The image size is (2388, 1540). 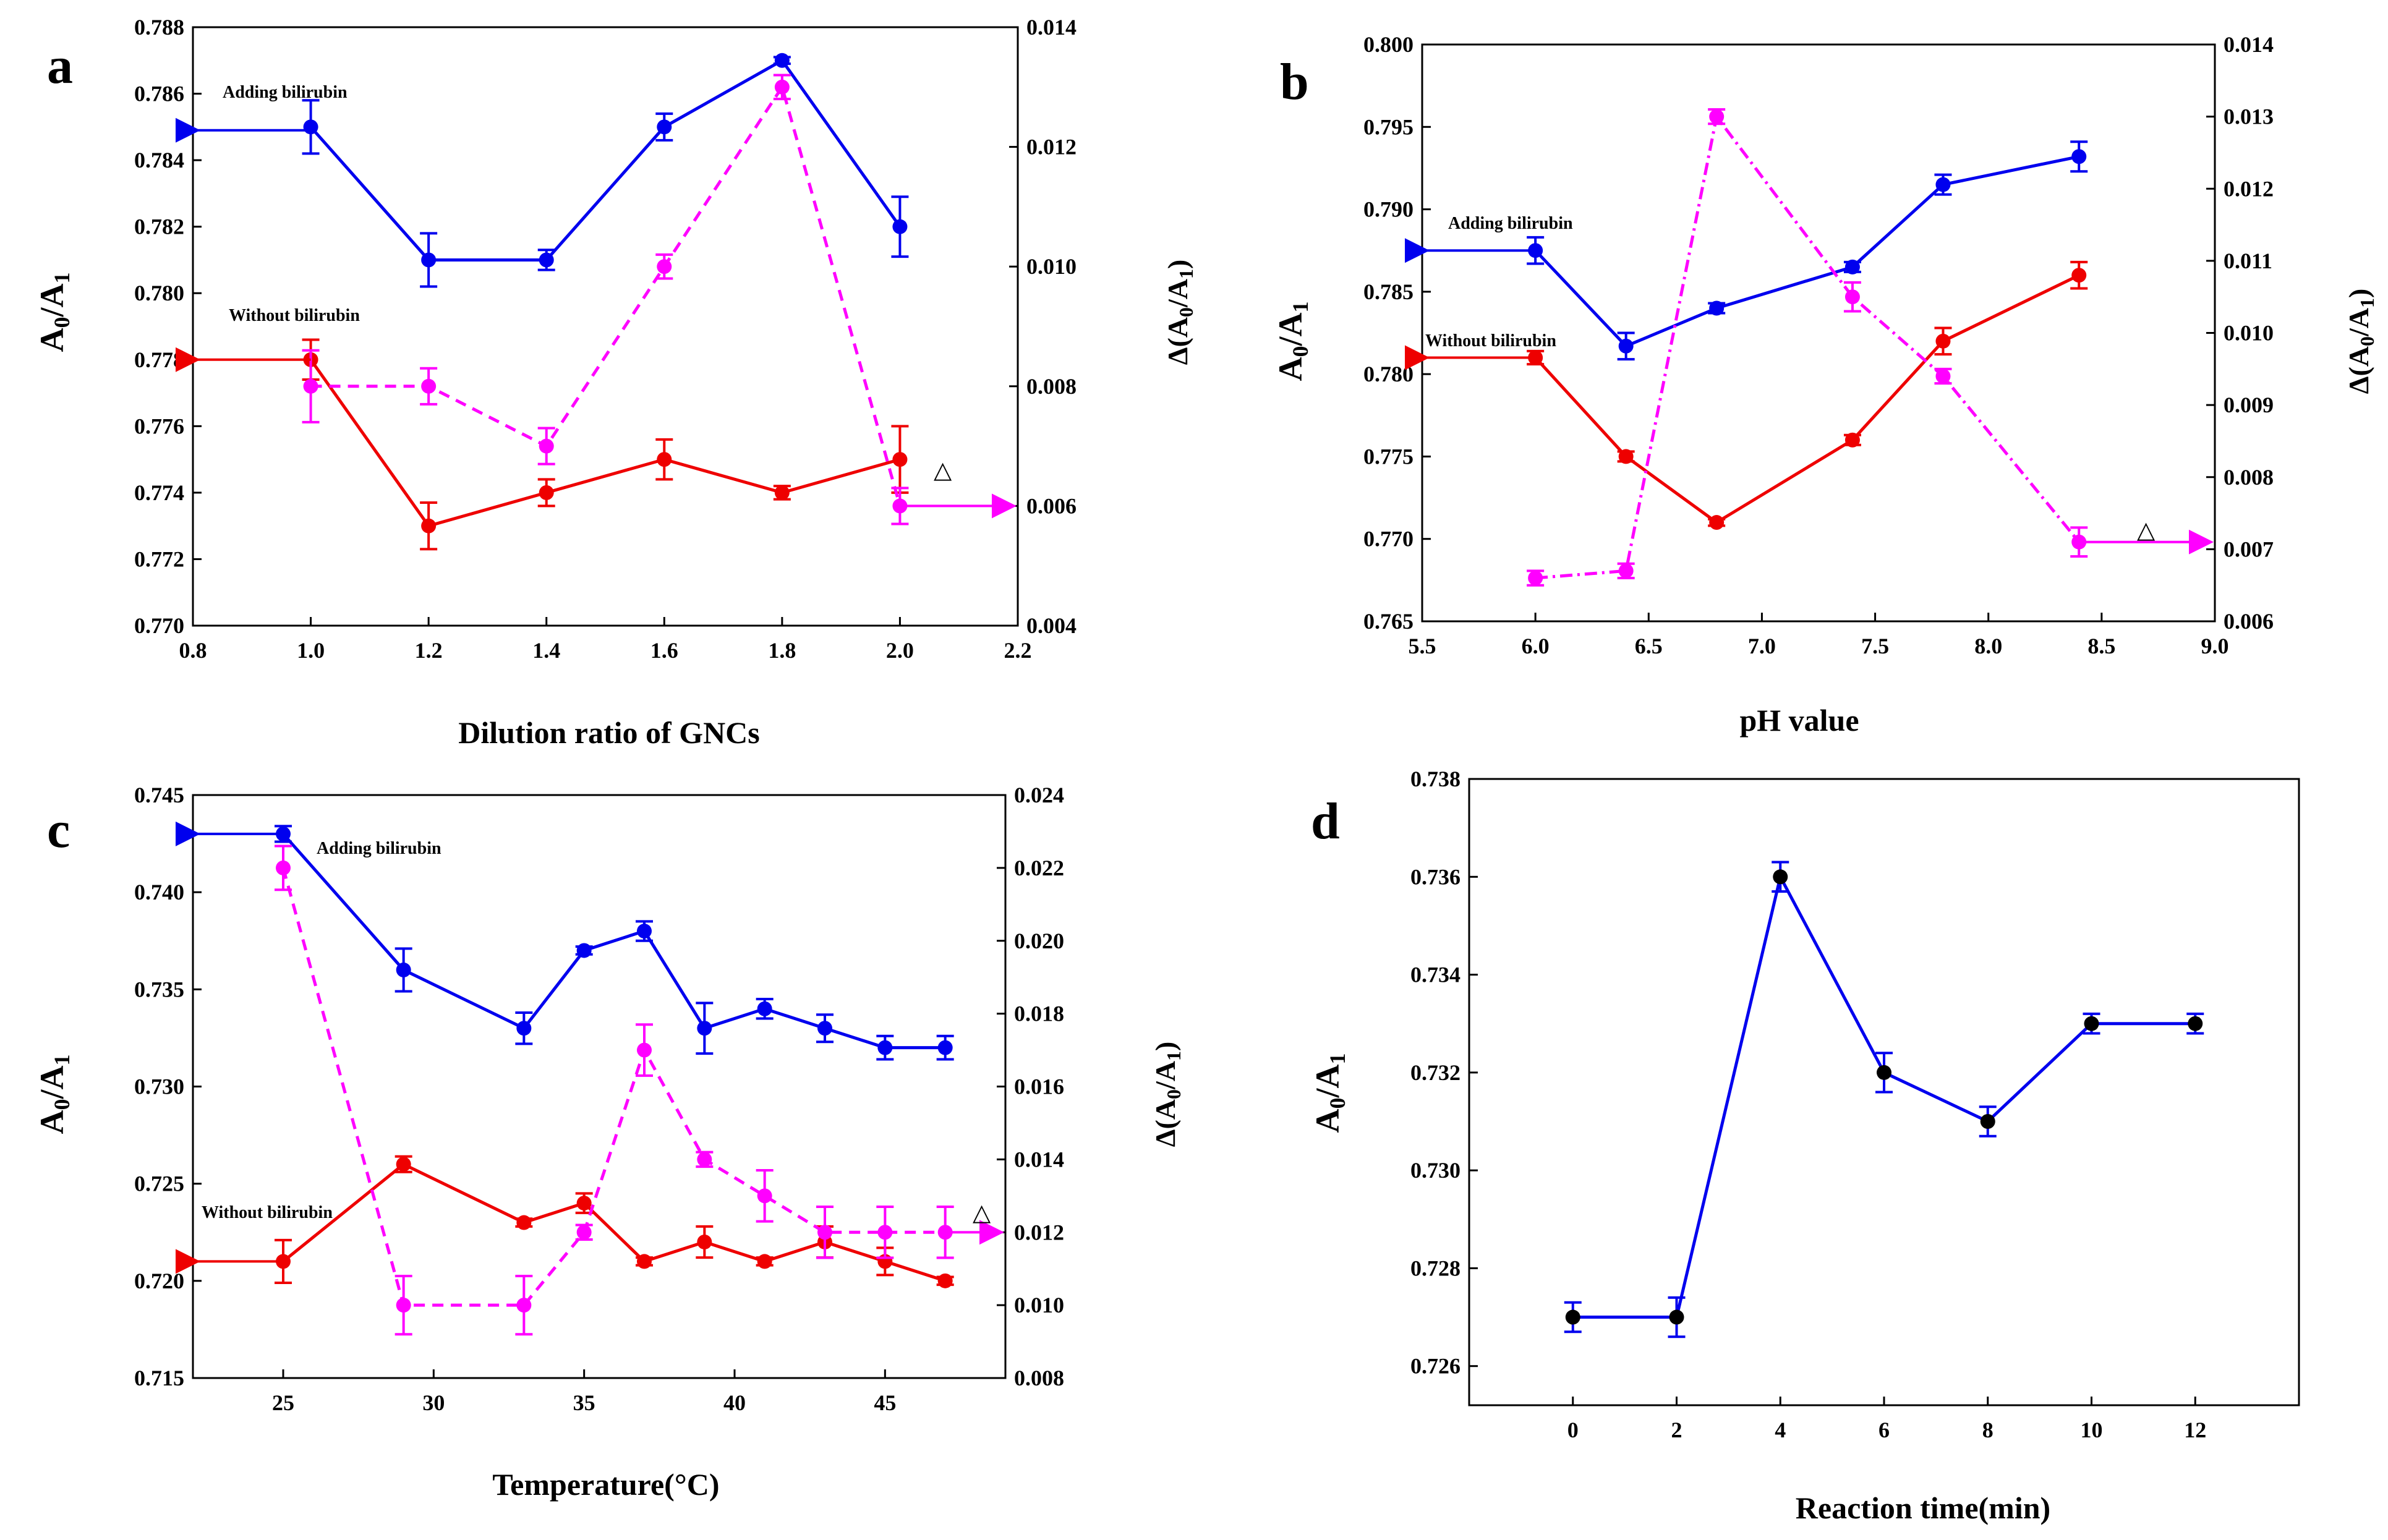 I want to click on x-tick-label: 12, so click(x=2195, y=1430).